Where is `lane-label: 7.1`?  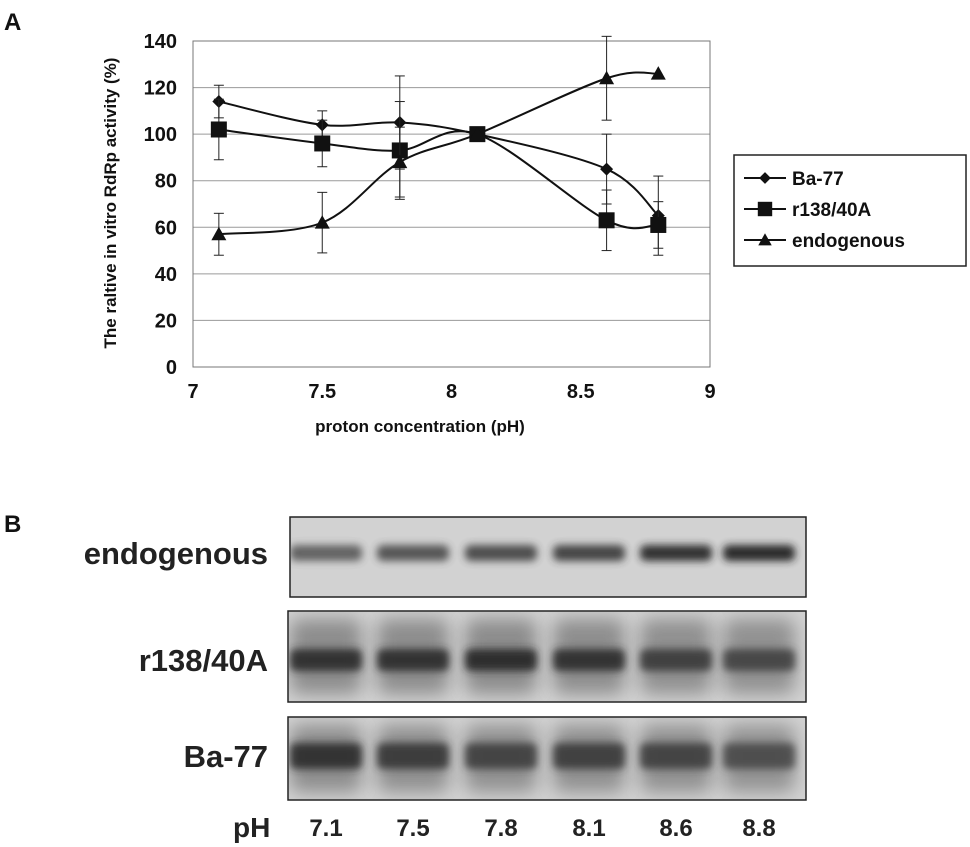
lane-label: 7.1 is located at coordinates (325, 828).